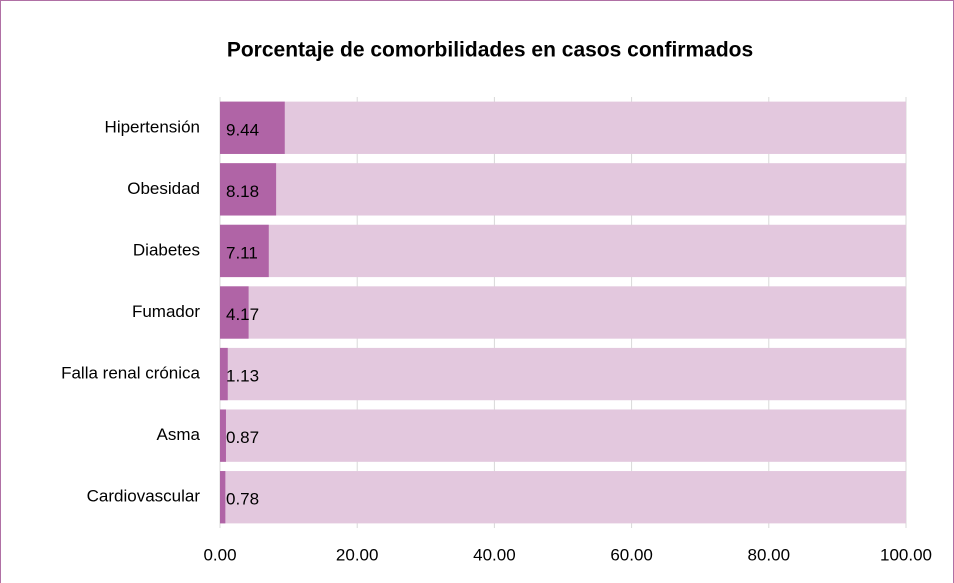 Image resolution: width=954 pixels, height=583 pixels. Describe the element at coordinates (494, 554) in the screenshot. I see `x-tick-label: 40.00` at that location.